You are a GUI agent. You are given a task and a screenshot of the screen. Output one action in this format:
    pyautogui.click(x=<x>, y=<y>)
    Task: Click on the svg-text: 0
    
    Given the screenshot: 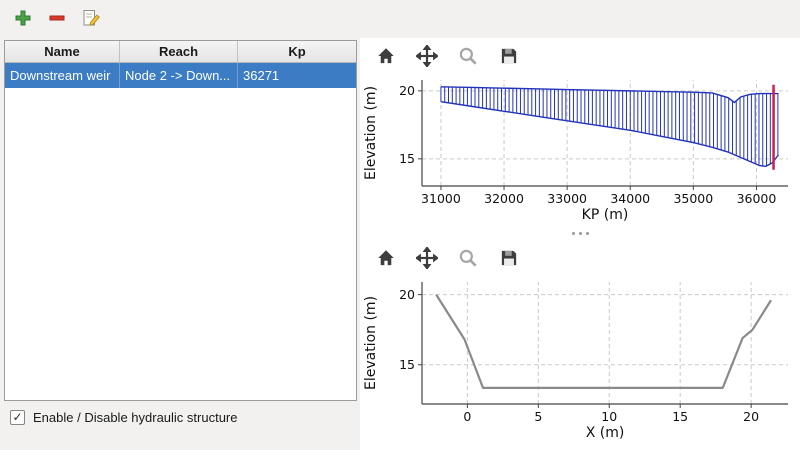 What is the action you would take?
    pyautogui.click(x=467, y=416)
    